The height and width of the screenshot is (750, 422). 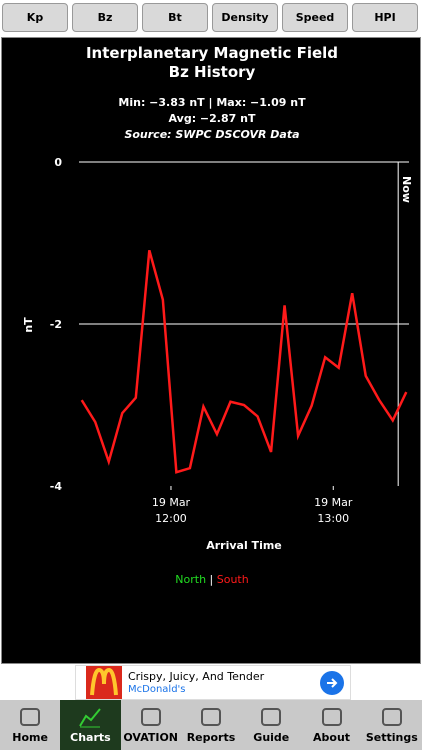 What do you see at coordinates (175, 17) in the screenshot?
I see `tab-button: Bt` at bounding box center [175, 17].